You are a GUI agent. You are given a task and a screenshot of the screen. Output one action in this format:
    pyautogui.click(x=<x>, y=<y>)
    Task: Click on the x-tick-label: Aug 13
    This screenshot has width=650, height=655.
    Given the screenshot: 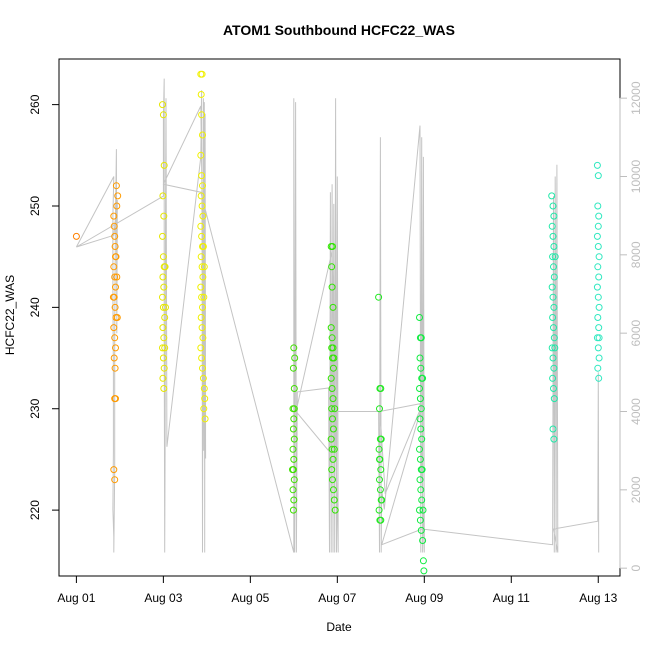 What is the action you would take?
    pyautogui.click(x=598, y=598)
    